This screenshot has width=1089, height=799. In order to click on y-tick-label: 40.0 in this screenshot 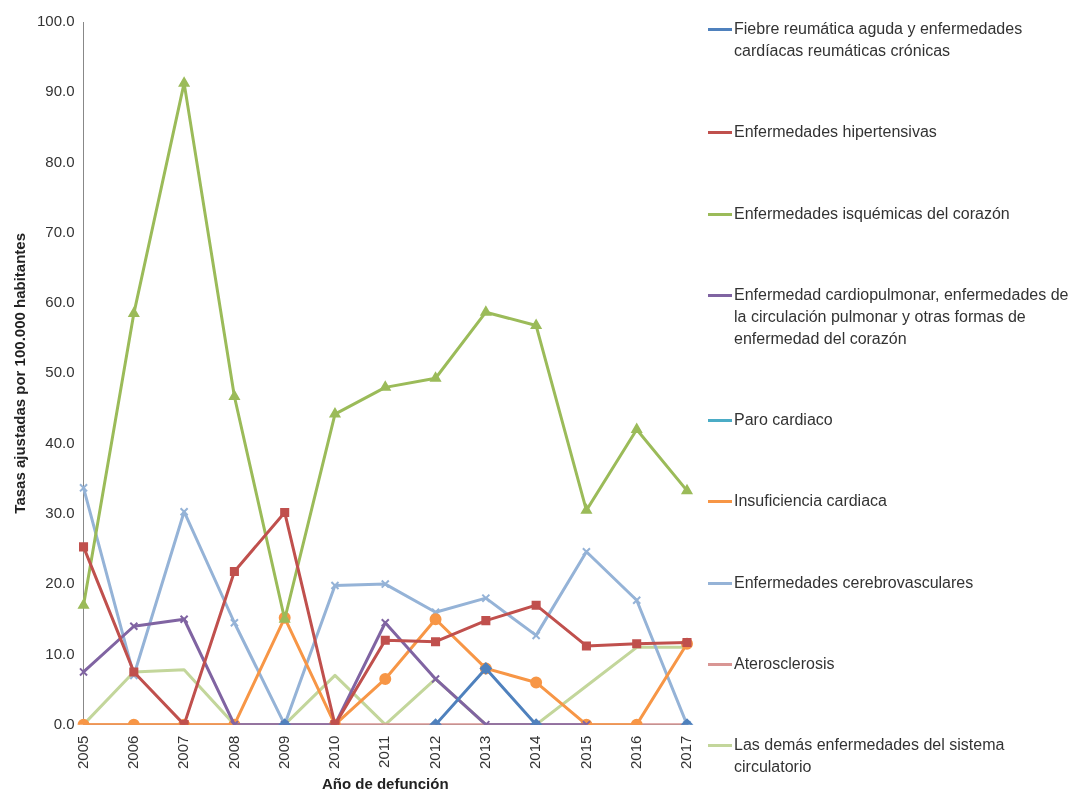, I will do `click(60, 442)`.